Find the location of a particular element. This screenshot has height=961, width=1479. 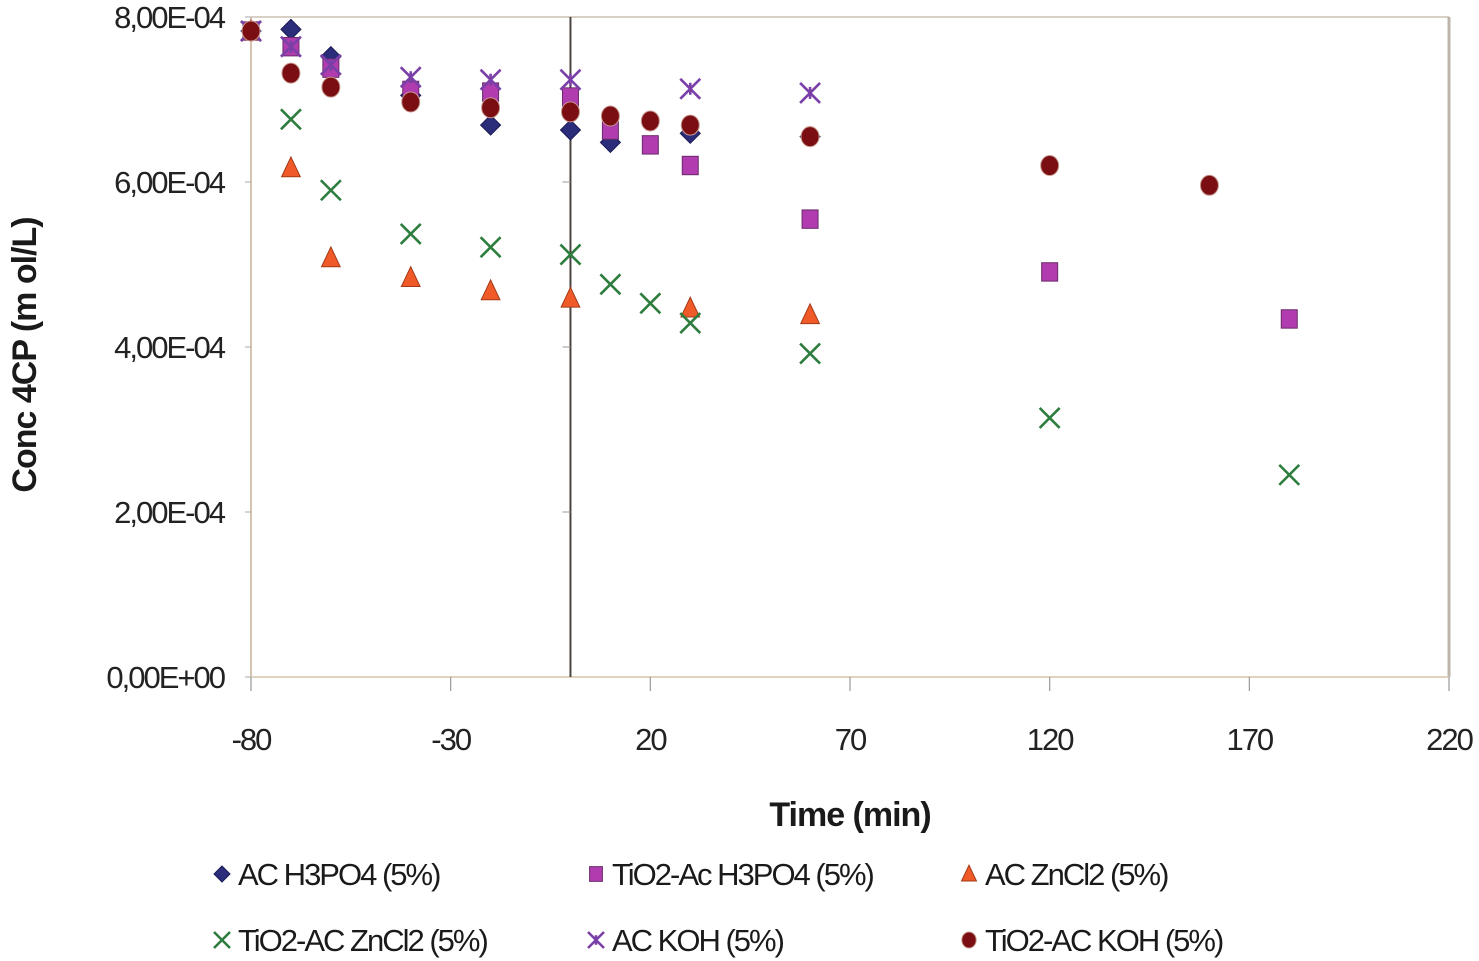

legend-item: TiO2-Ac H3PO4 (5%) is located at coordinates (732, 874).